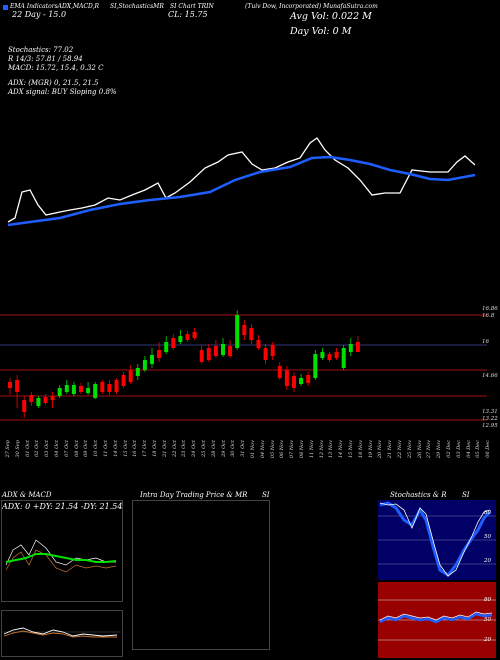  I want to click on stoch-panel-si: SI, so click(466, 495).